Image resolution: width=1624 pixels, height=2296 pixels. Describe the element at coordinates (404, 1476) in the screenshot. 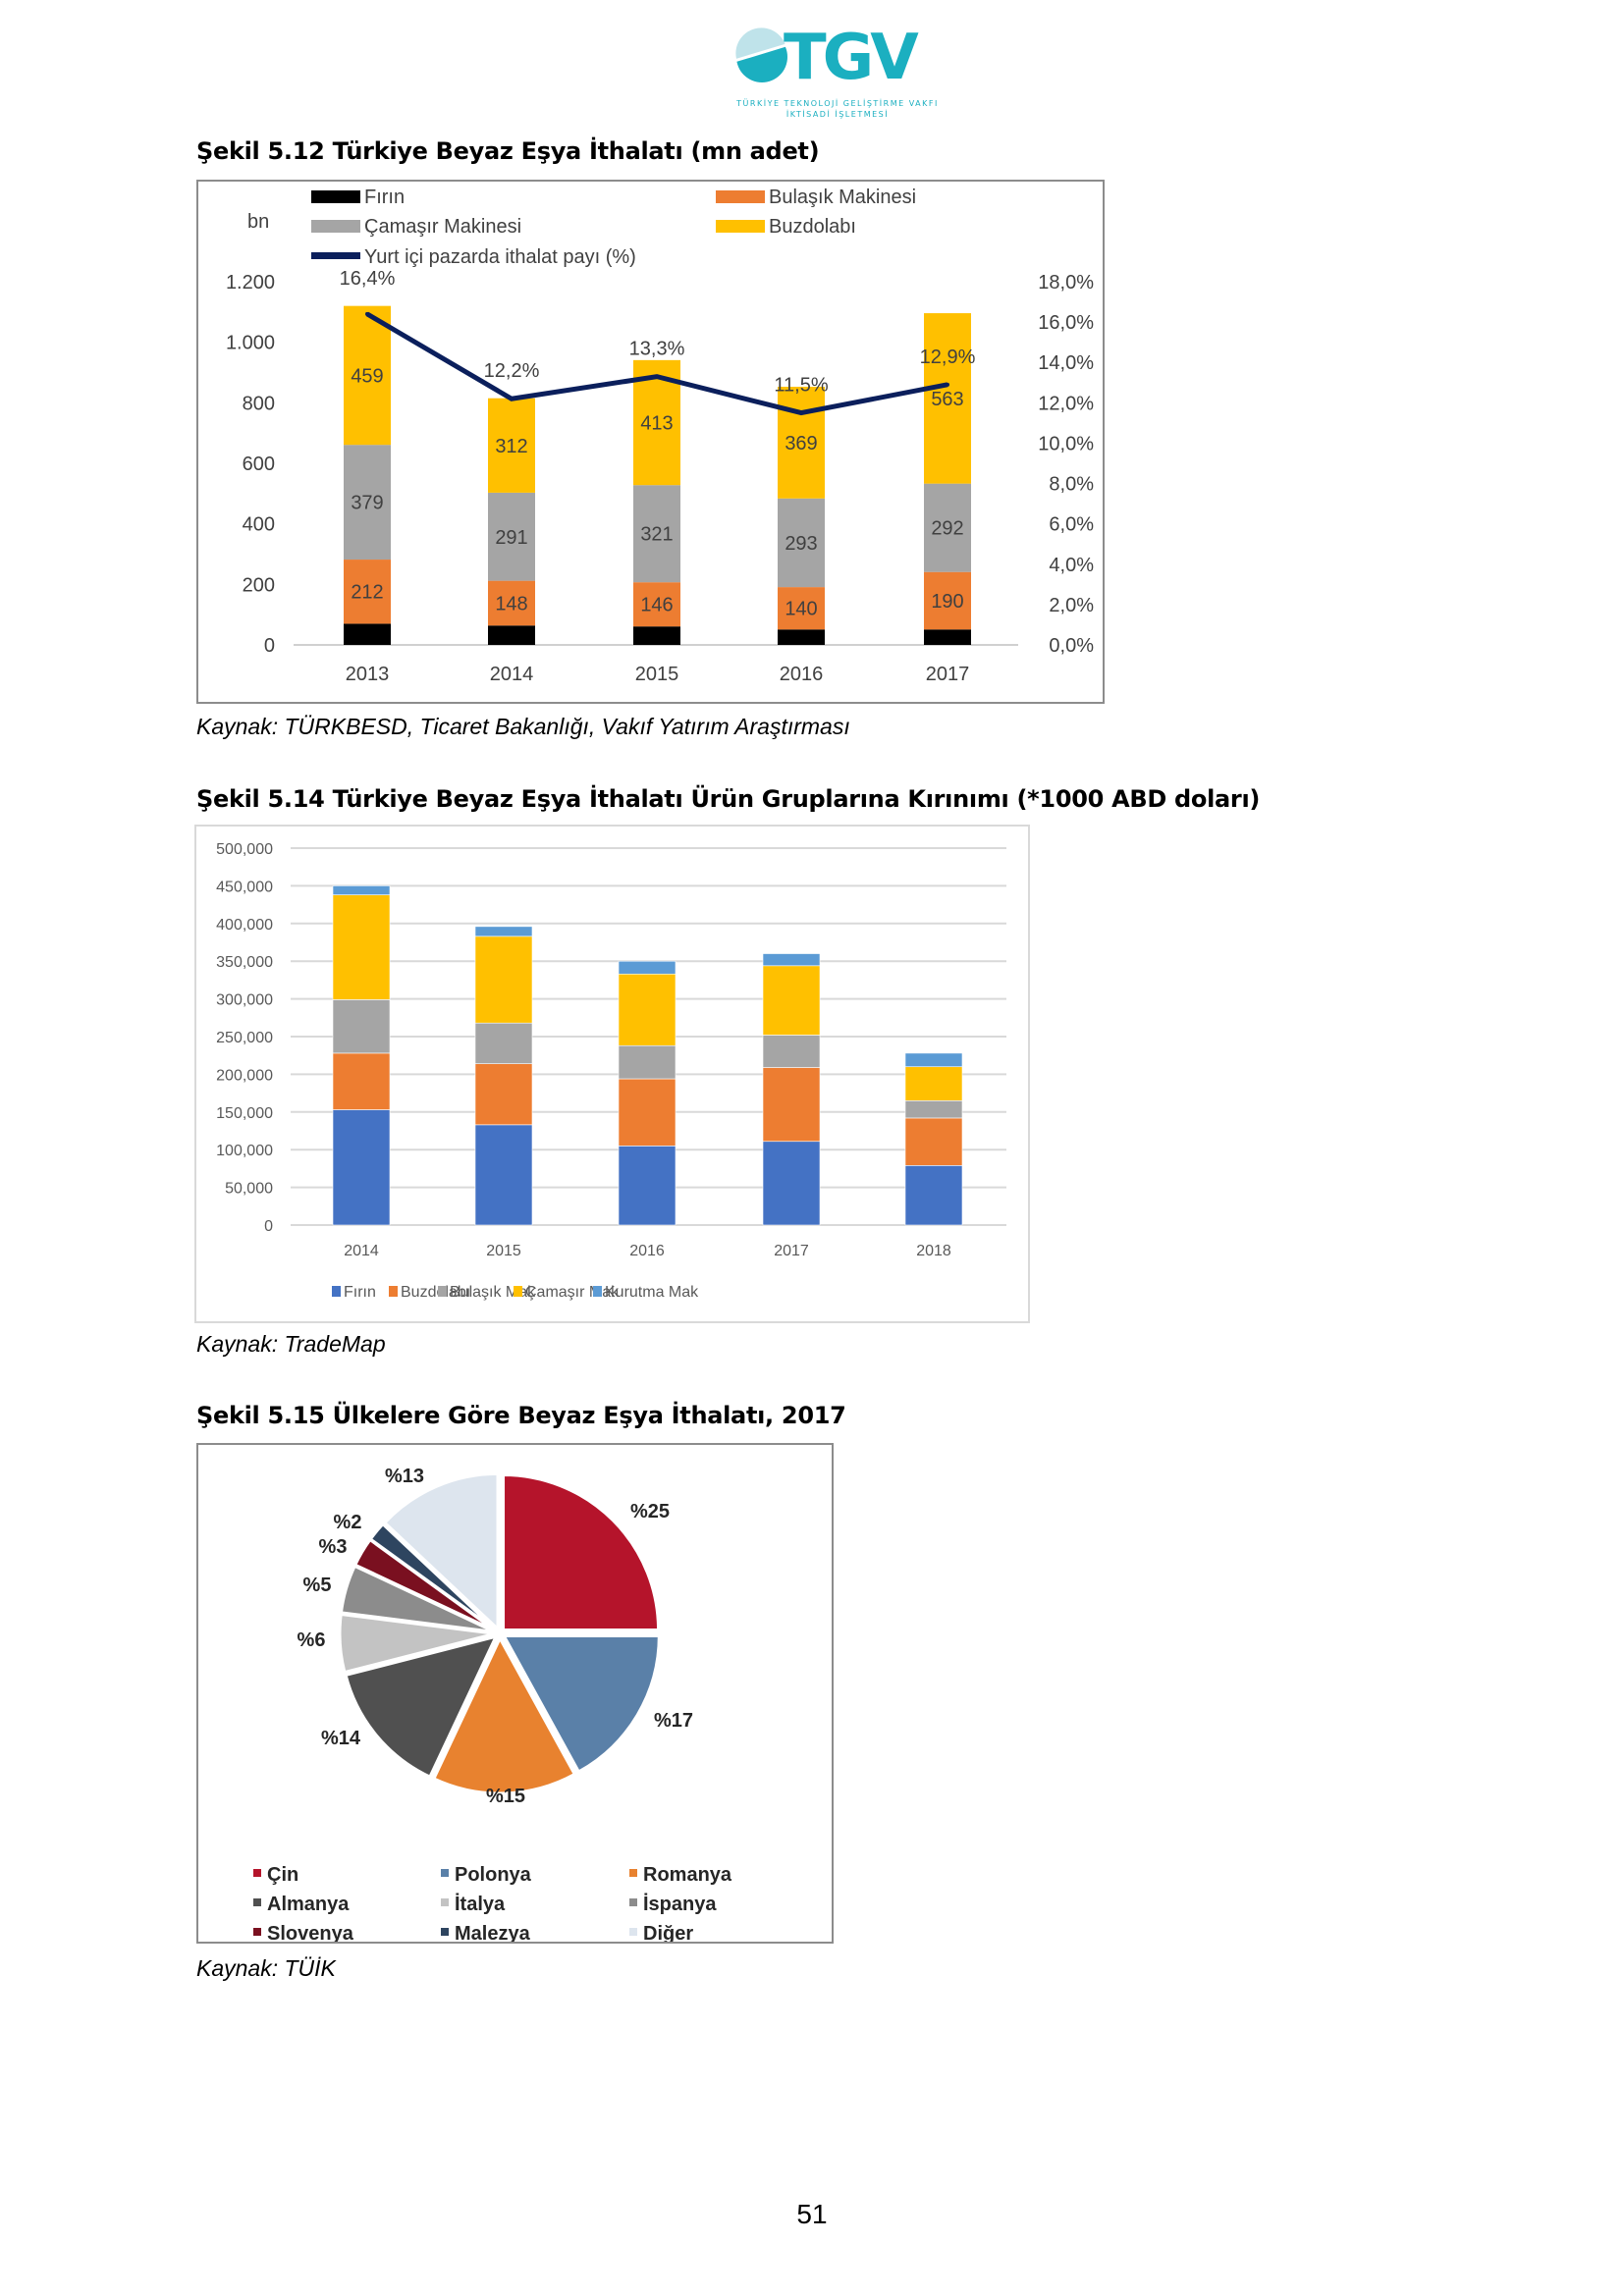

I see `pie-value-label: %13` at that location.